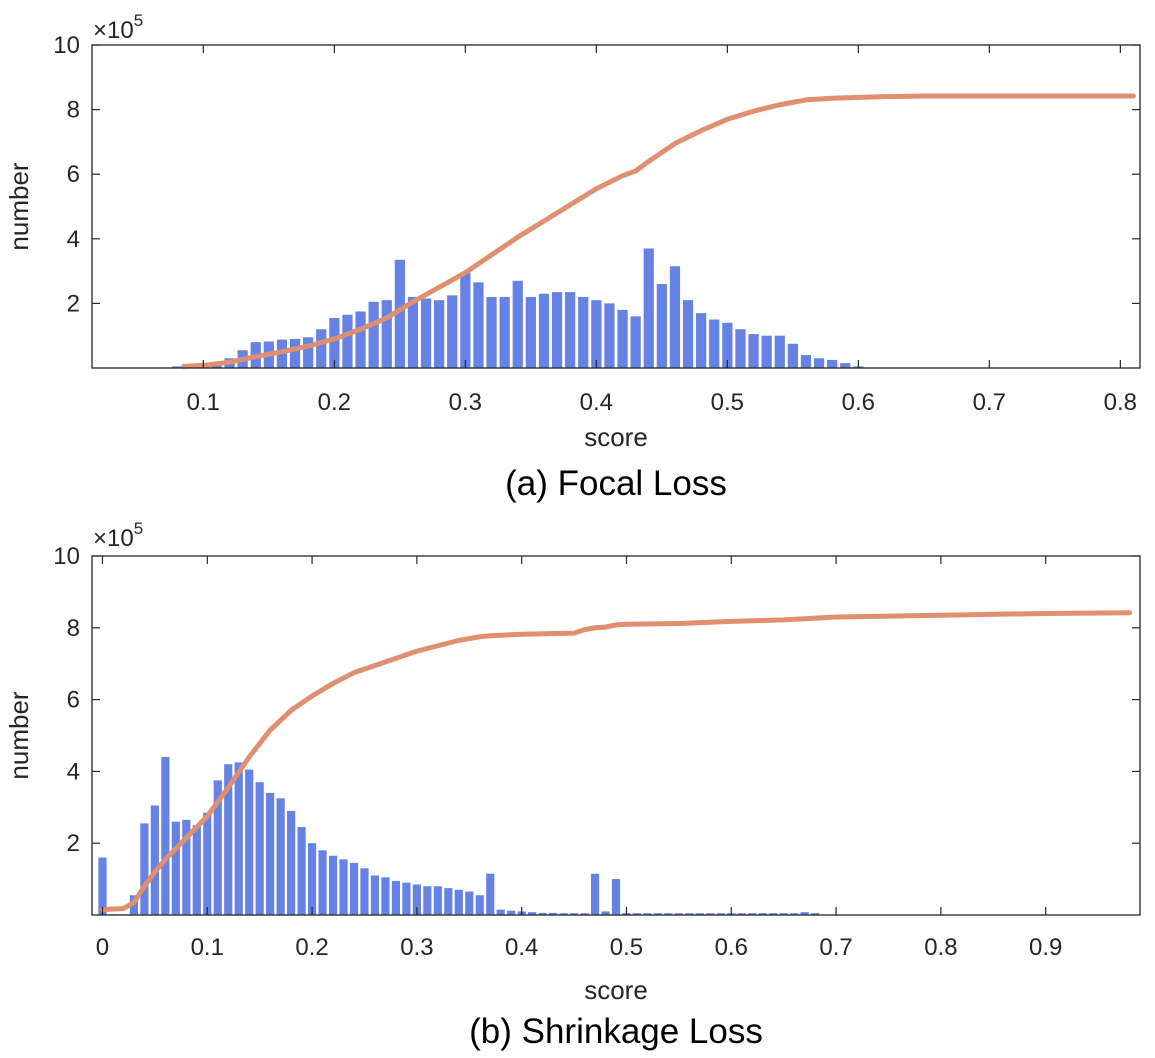 This screenshot has width=1155, height=1058. Describe the element at coordinates (334, 402) in the screenshot. I see `x-tick-label: 0.2` at that location.